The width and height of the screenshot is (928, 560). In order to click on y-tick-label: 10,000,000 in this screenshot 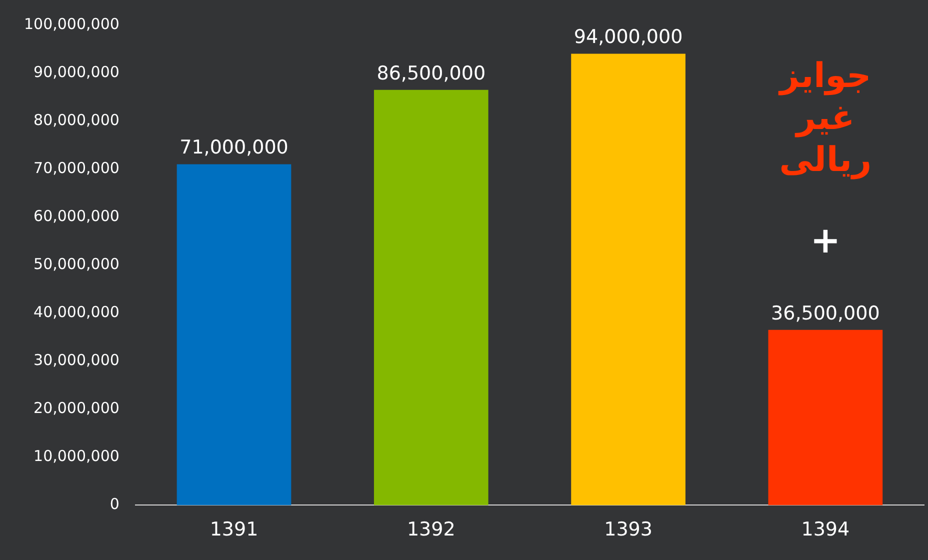, I will do `click(77, 456)`.